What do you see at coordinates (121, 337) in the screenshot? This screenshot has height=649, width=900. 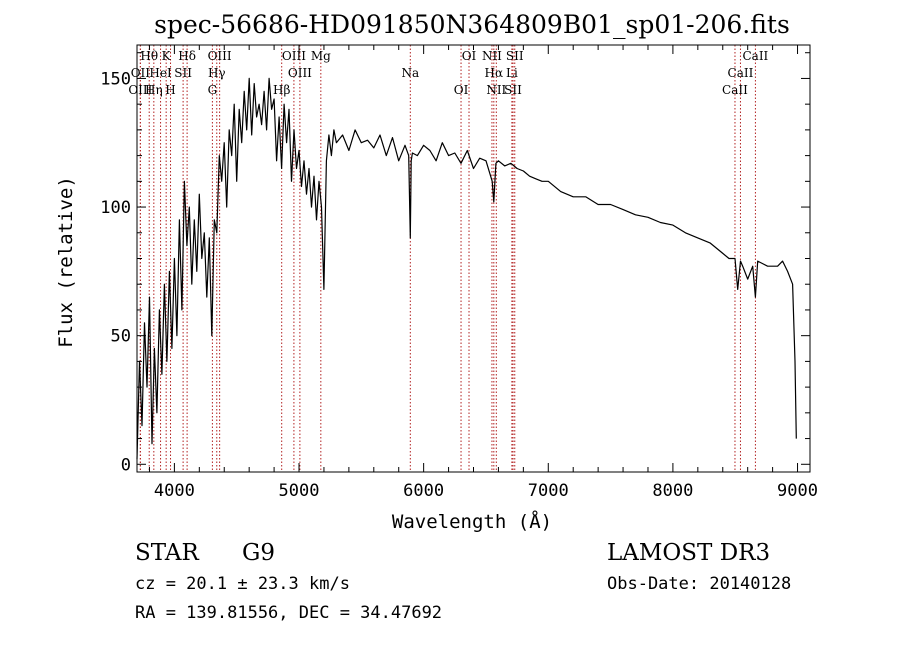 I see `y-tick-label: 50` at bounding box center [121, 337].